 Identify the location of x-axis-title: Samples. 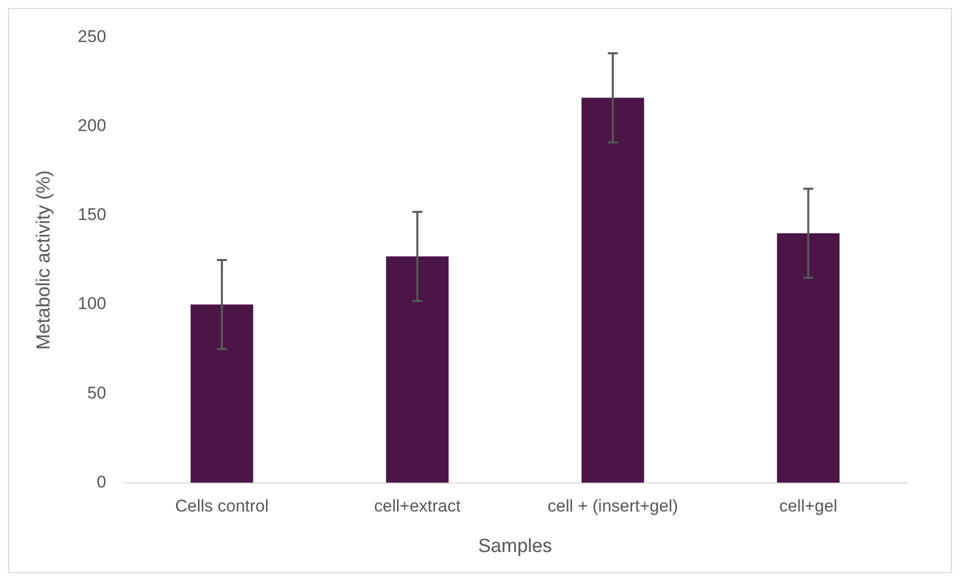
(515, 546).